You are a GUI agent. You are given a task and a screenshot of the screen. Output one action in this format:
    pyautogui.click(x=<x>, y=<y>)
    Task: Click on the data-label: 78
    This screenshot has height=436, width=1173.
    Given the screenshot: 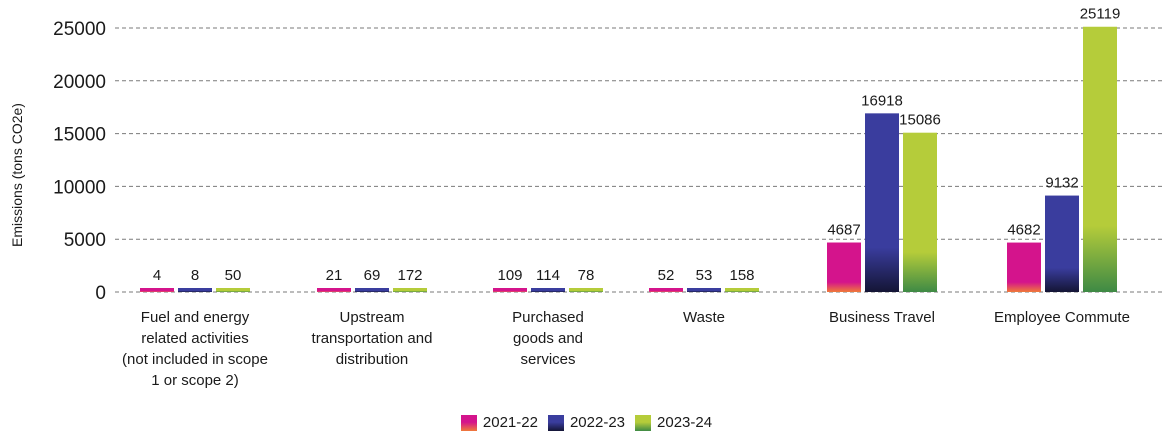 What is the action you would take?
    pyautogui.click(x=586, y=275)
    